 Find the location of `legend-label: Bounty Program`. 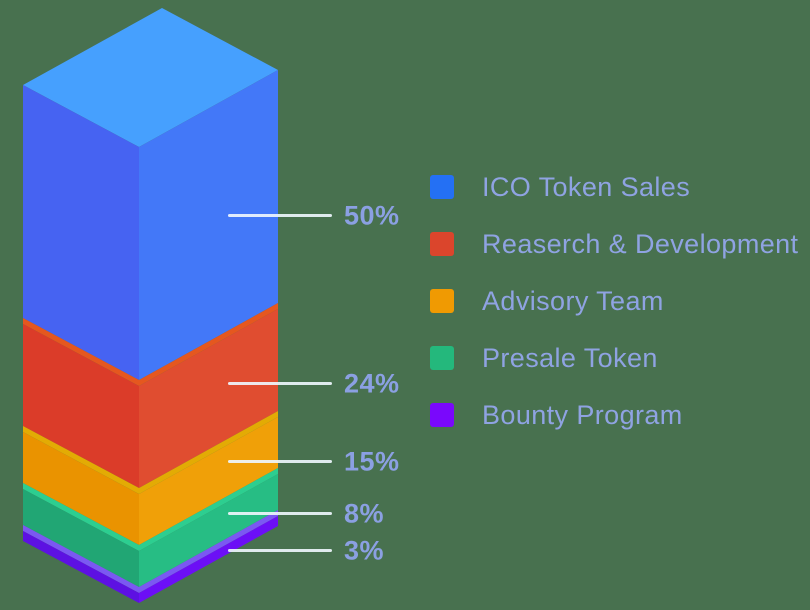

legend-label: Bounty Program is located at coordinates (582, 414).